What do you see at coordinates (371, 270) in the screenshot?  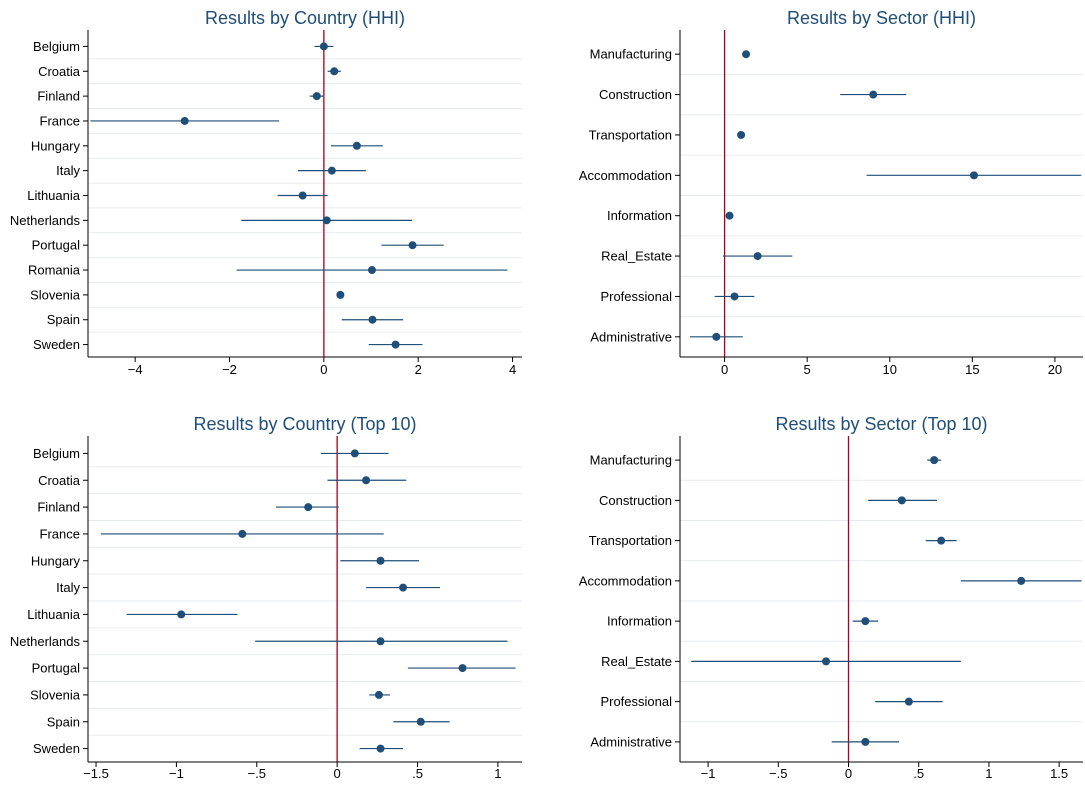 I see `point-estimate-romania` at bounding box center [371, 270].